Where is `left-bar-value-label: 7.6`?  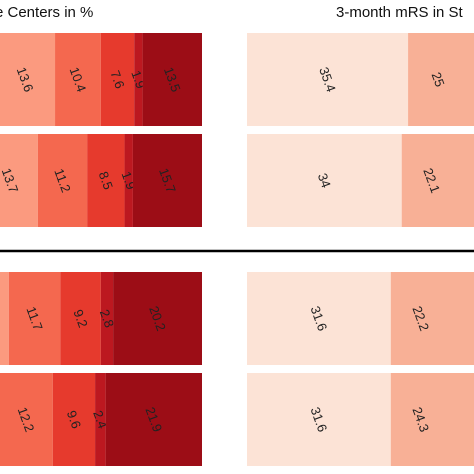
left-bar-value-label: 7.6 is located at coordinates (117, 79).